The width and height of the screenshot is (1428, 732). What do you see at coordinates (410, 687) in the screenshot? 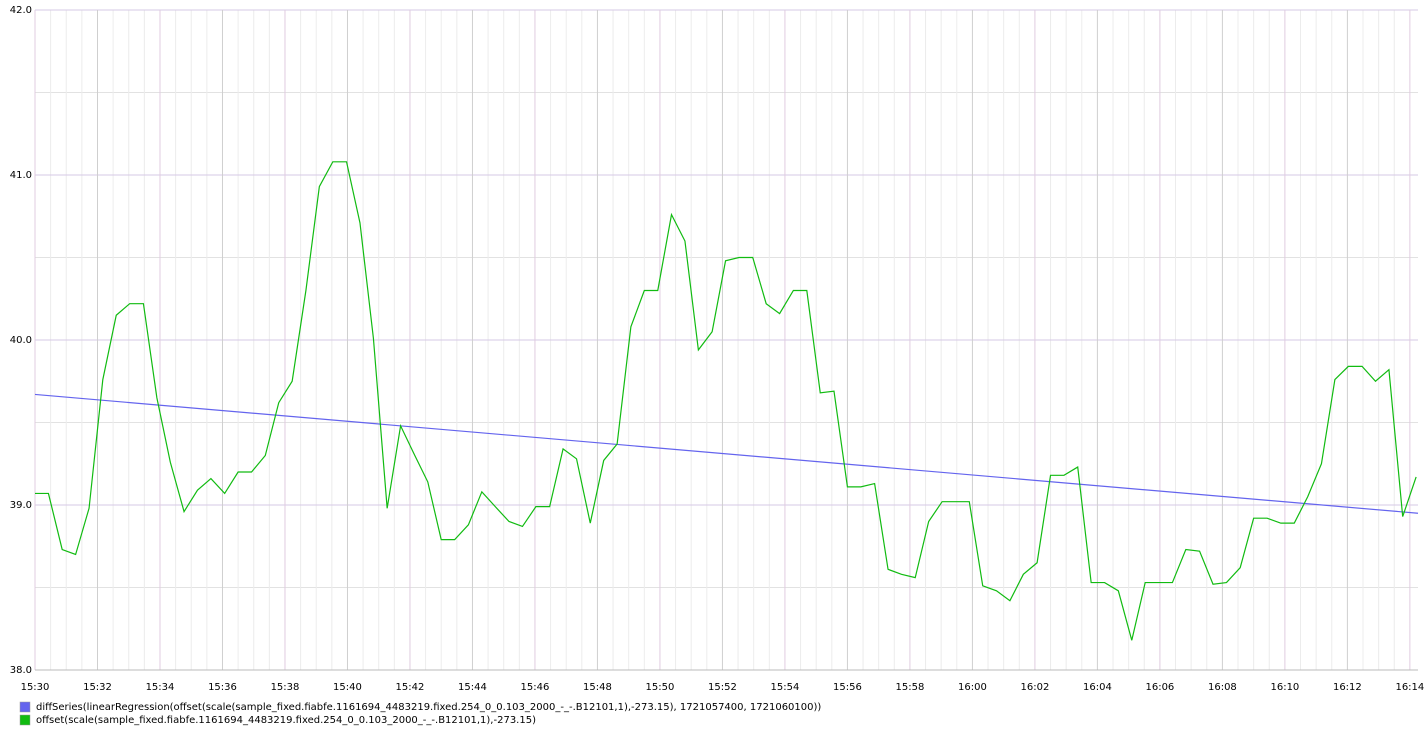
I see `x-tick-label: 15:42` at bounding box center [410, 687].